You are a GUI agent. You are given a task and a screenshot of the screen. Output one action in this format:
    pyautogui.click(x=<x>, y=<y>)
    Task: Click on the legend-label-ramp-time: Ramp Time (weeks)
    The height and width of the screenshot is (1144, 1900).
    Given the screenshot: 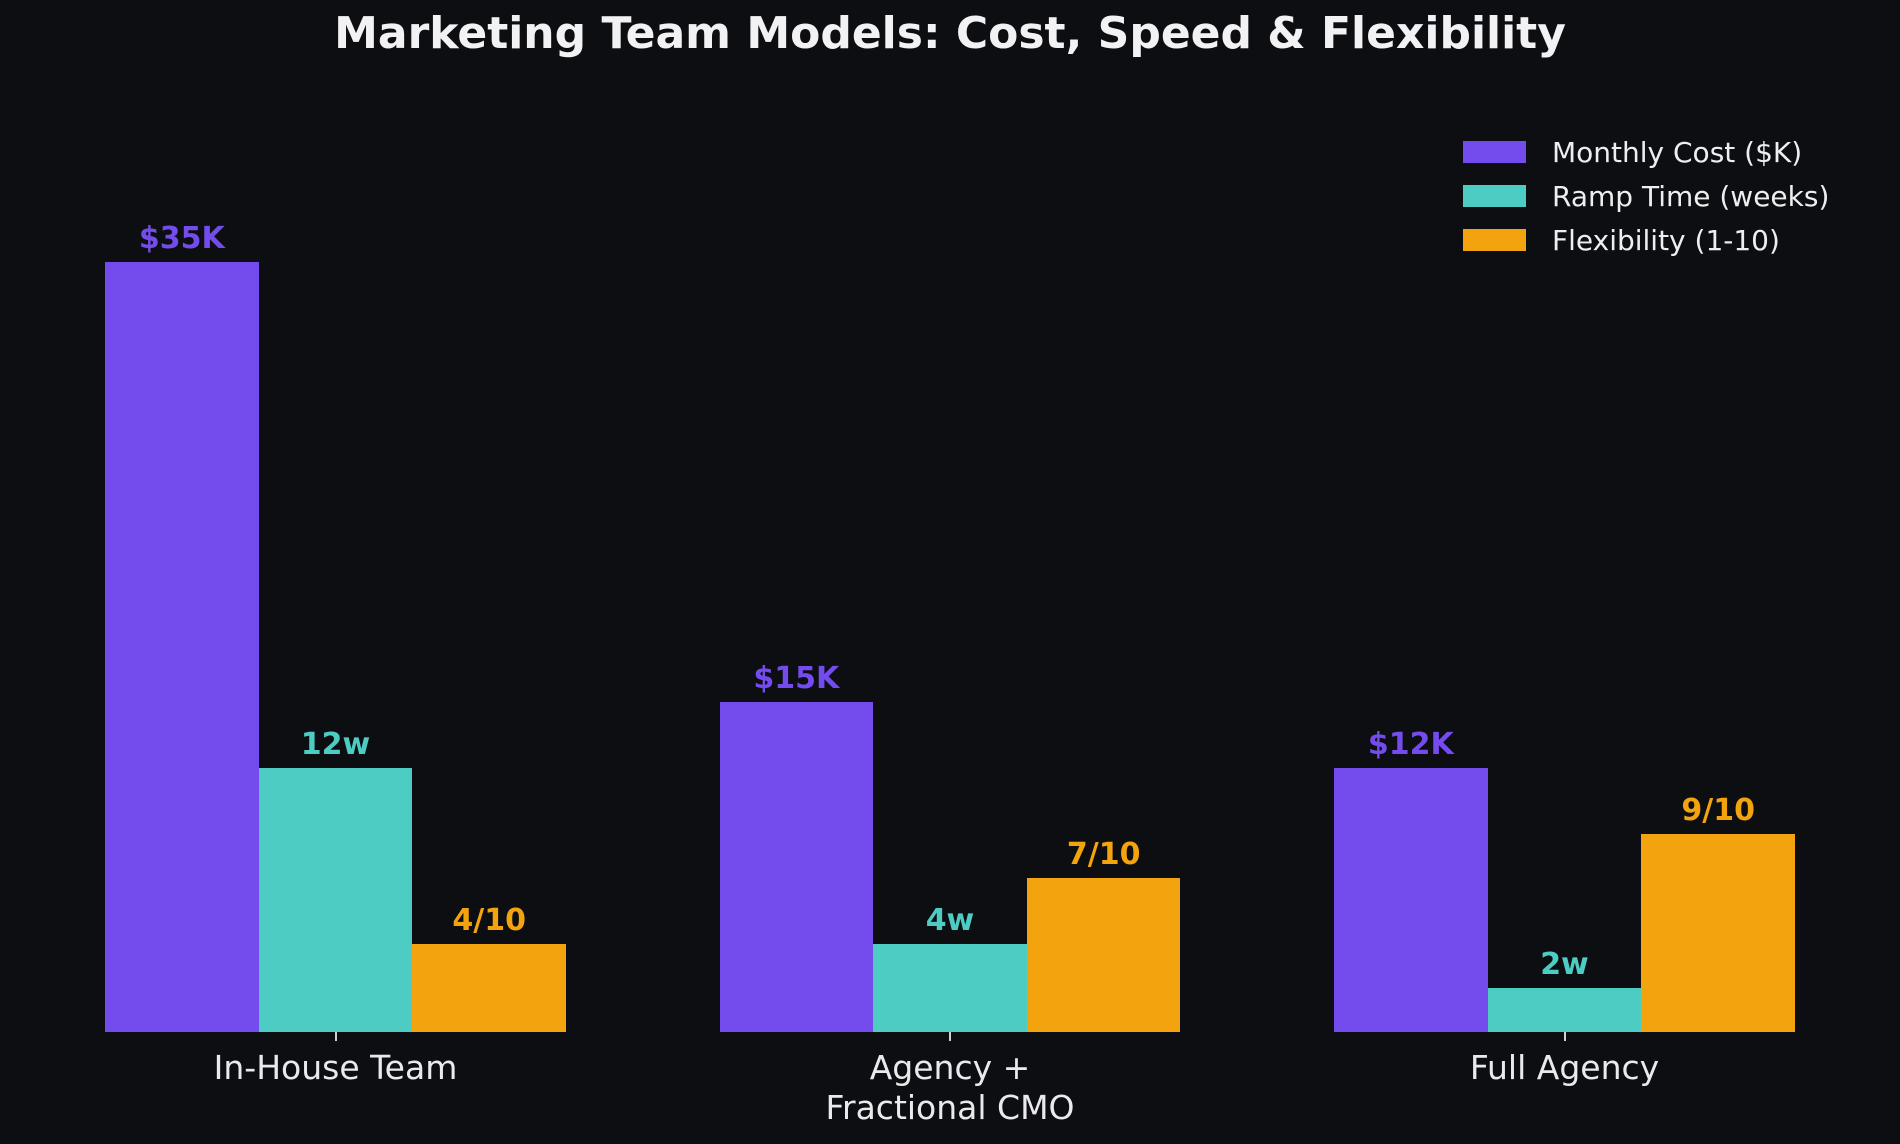 What is the action you would take?
    pyautogui.click(x=1691, y=196)
    